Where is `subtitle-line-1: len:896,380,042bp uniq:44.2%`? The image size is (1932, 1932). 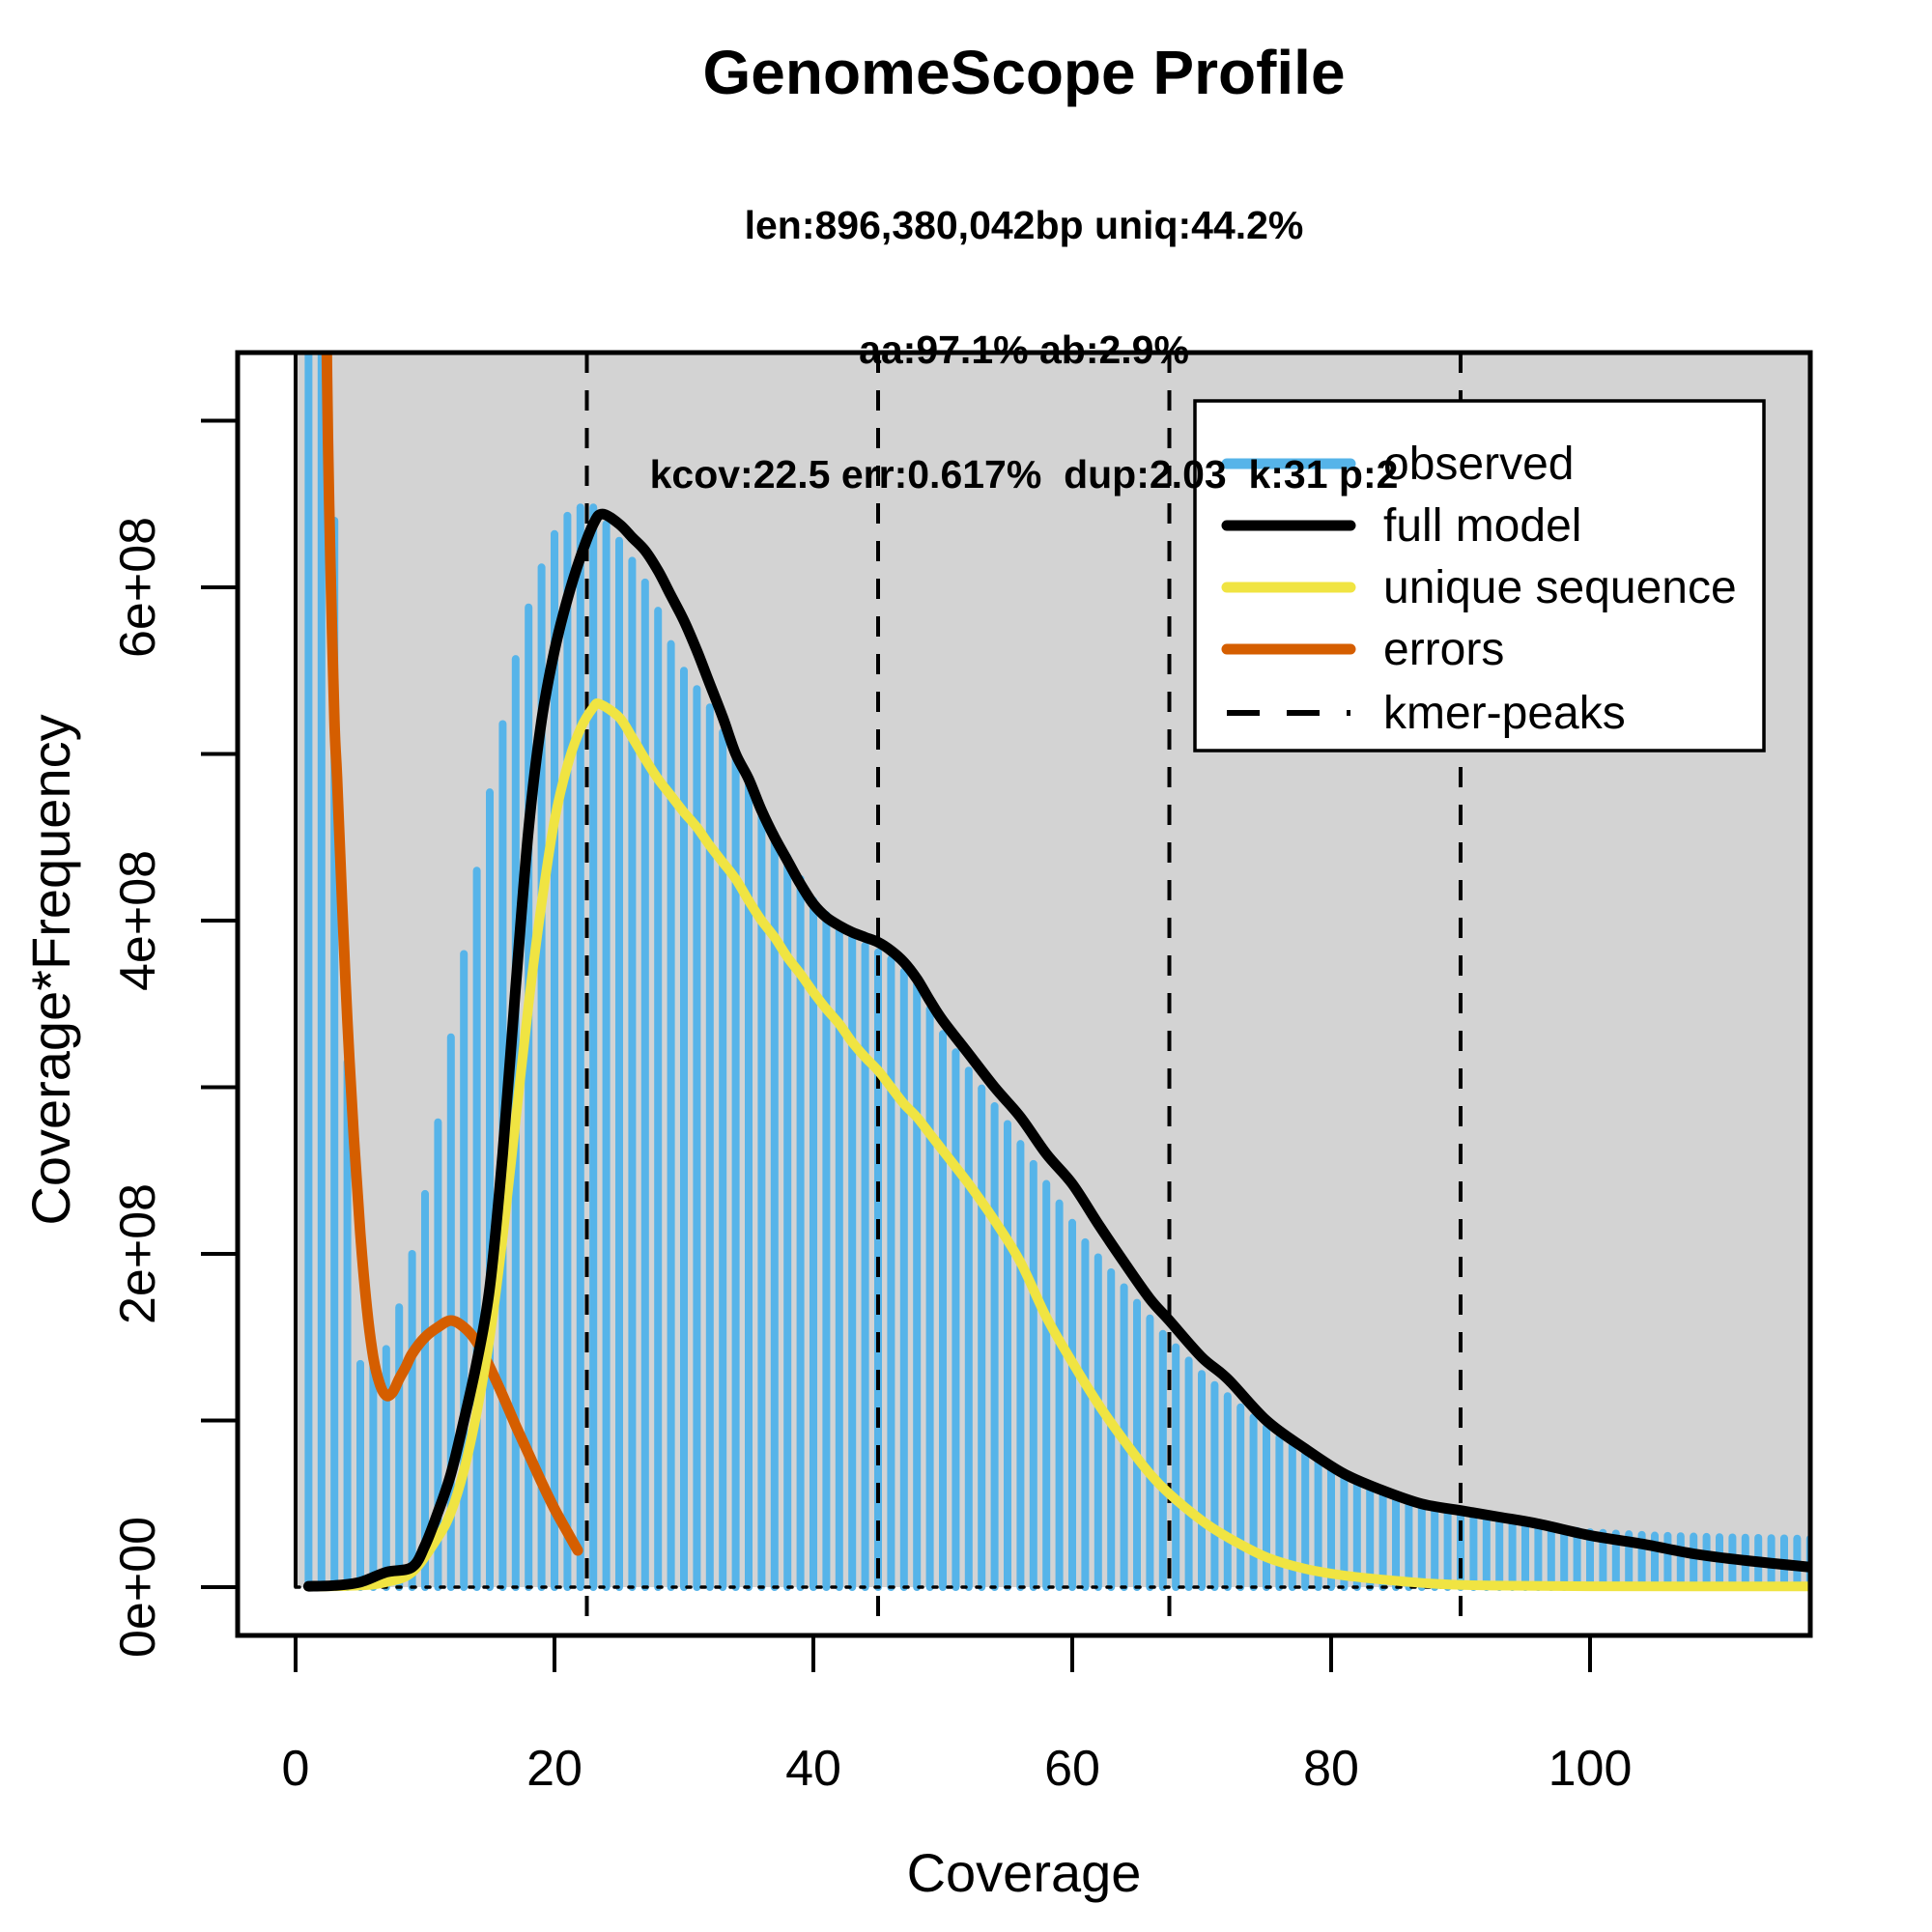 subtitle-line-1: len:896,380,042bp uniq:44.2% is located at coordinates (1024, 225).